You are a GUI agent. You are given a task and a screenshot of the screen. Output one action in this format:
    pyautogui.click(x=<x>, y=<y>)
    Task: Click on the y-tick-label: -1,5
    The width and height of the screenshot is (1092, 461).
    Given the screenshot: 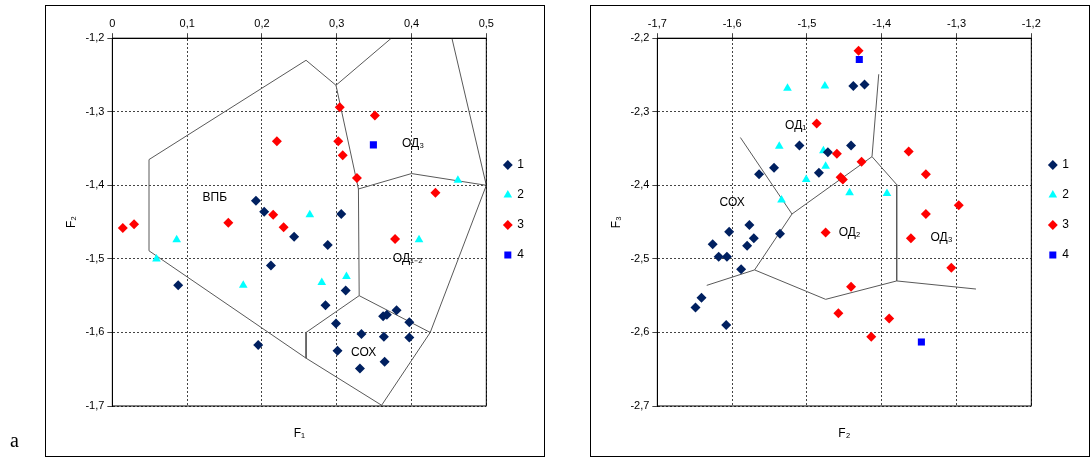 What is the action you would take?
    pyautogui.click(x=95, y=257)
    